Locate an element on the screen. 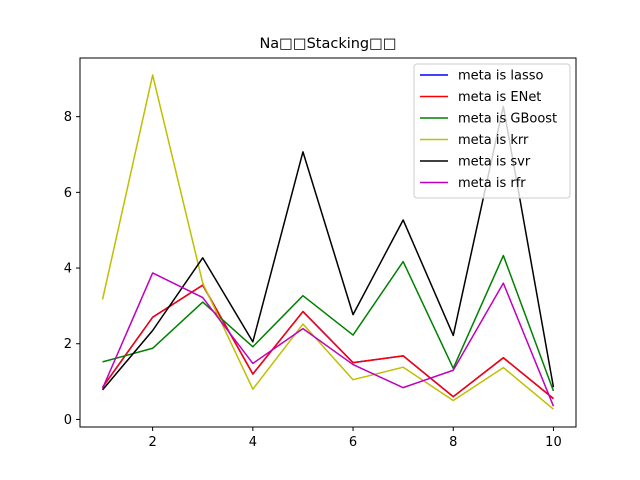 This screenshot has width=640, height=480. x-axis: 2 4 6 8 10 is located at coordinates (355, 438).